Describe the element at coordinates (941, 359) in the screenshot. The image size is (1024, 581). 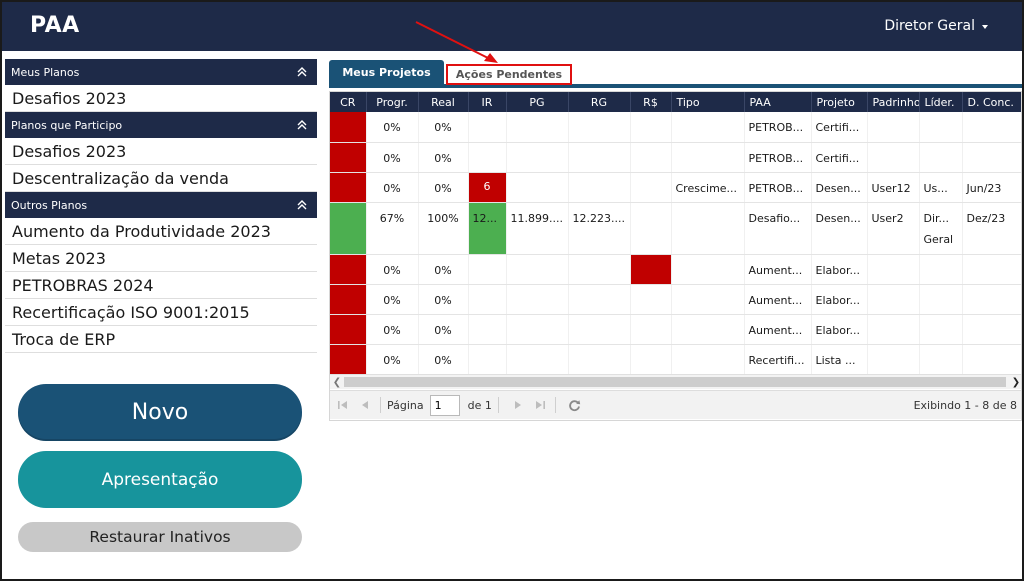
I see `lider-cell` at that location.